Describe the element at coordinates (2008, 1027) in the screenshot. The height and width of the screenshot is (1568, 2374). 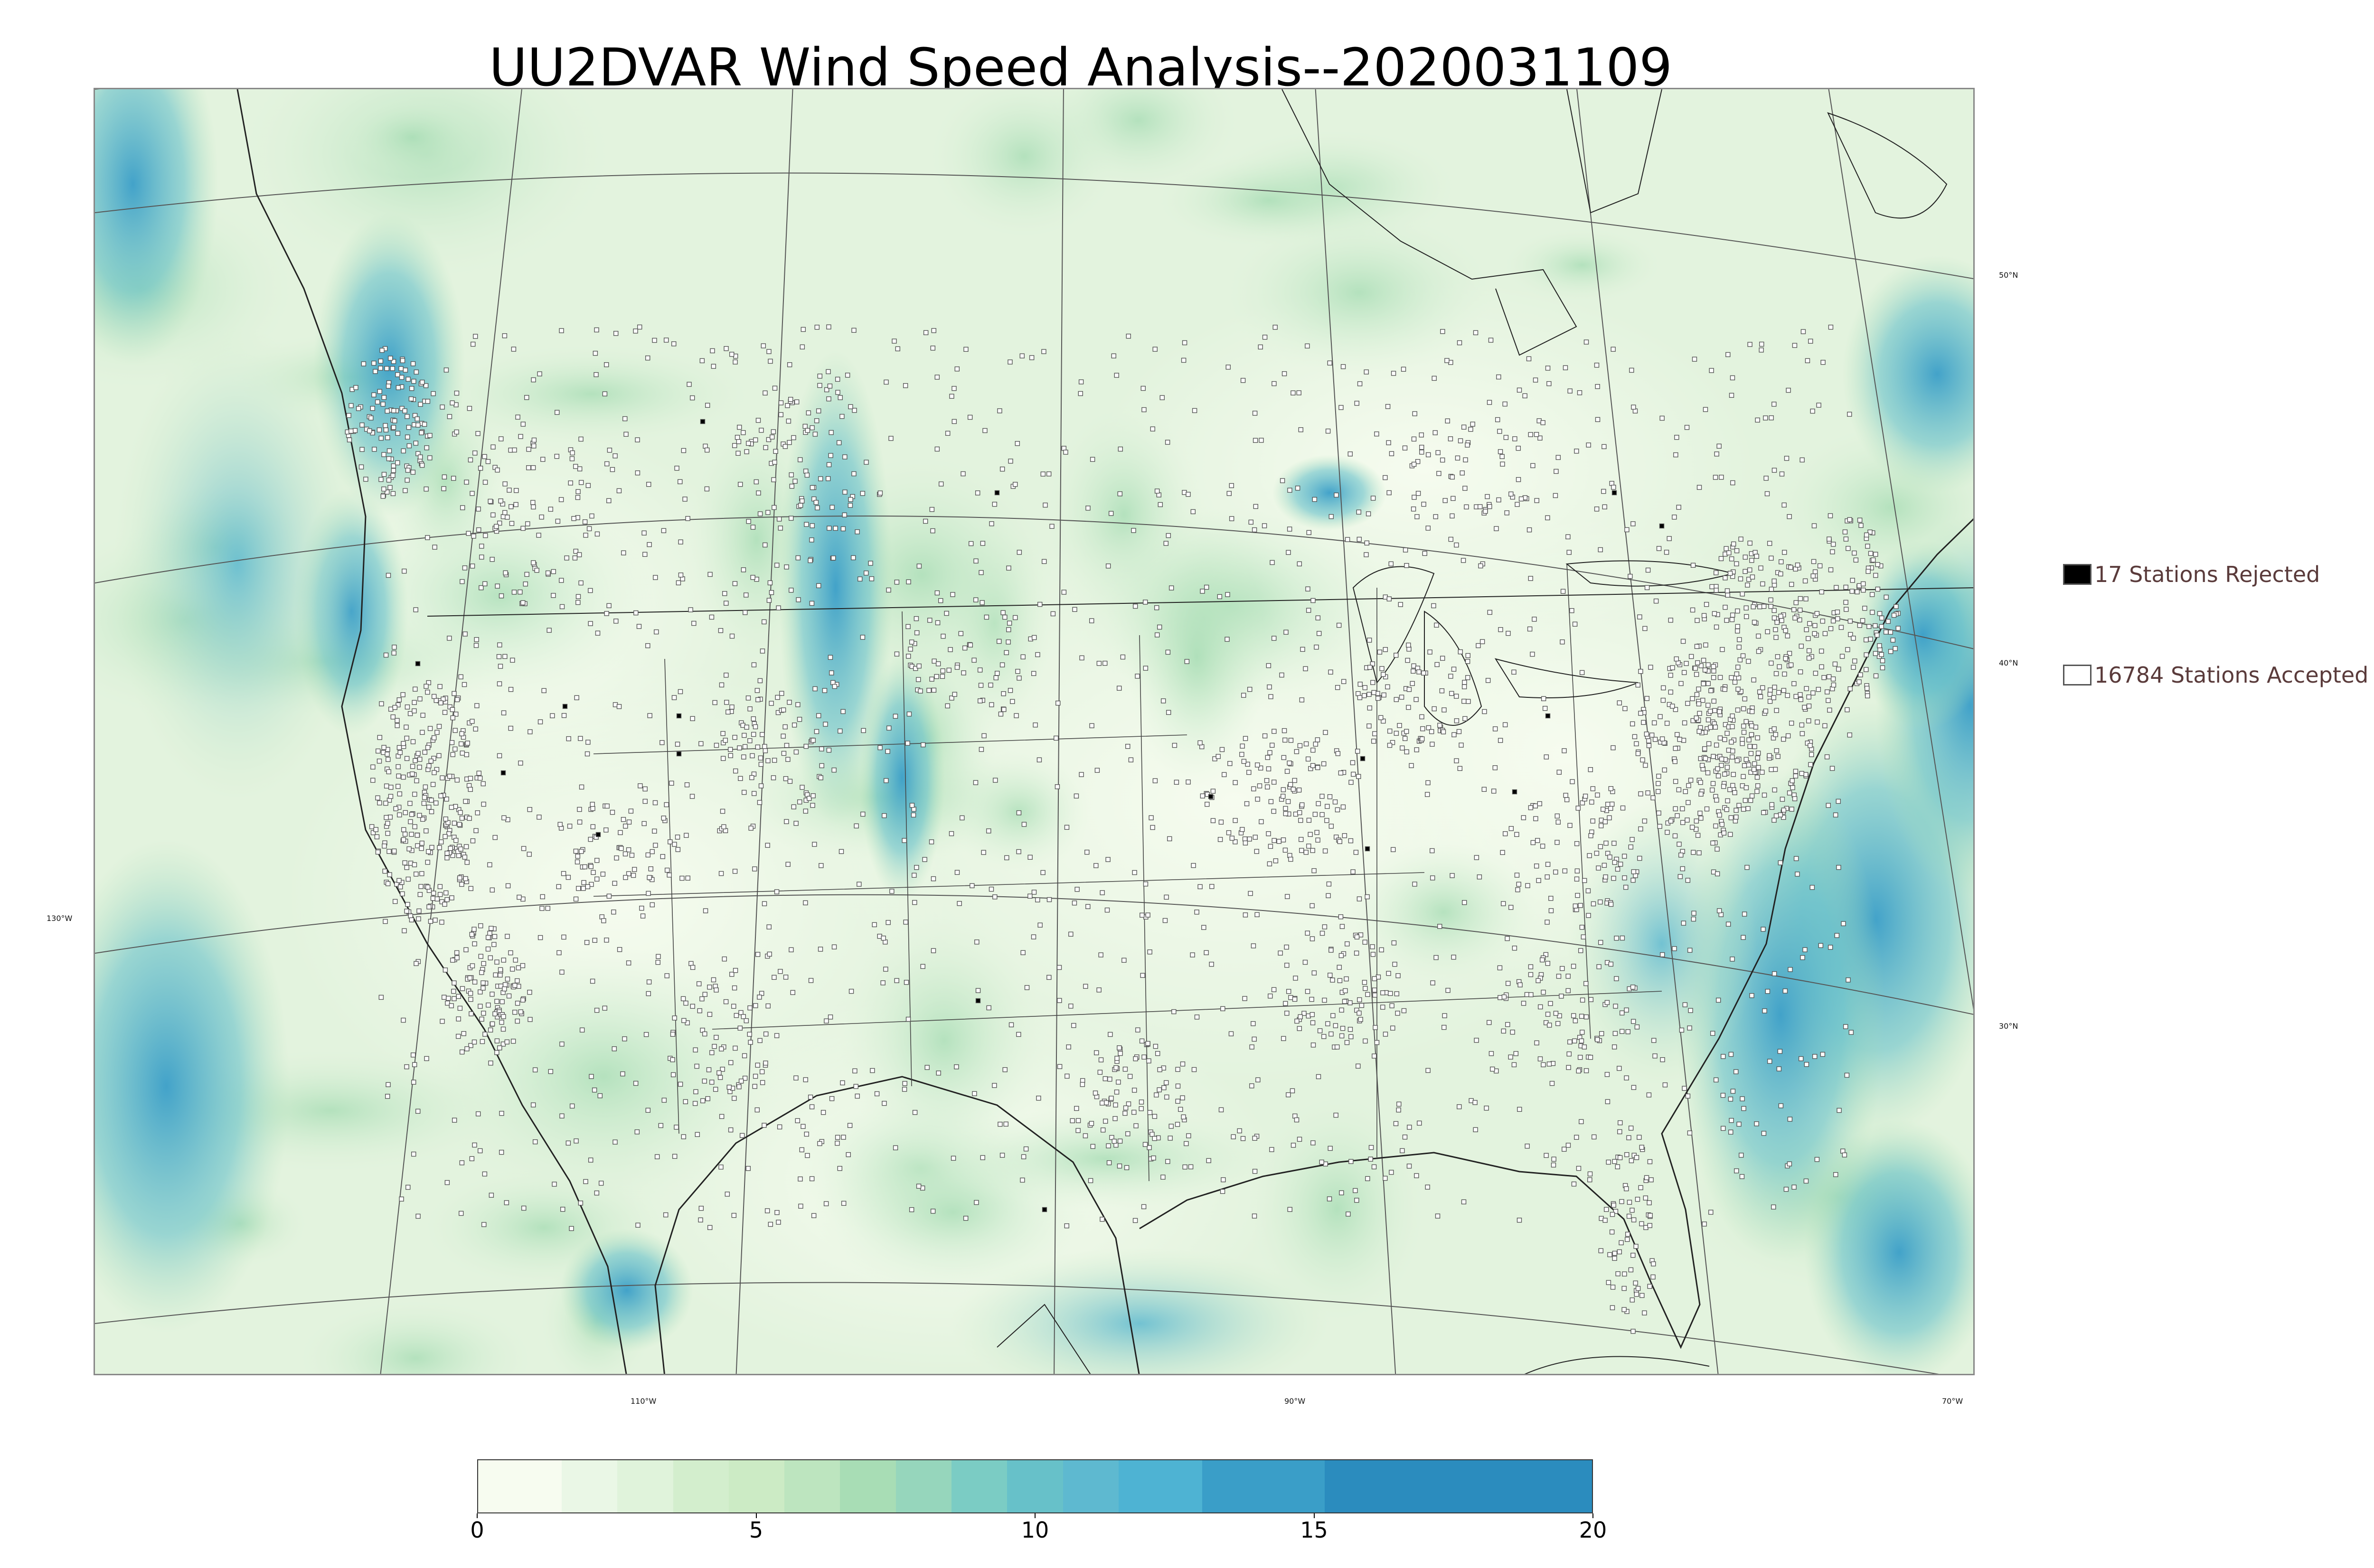
I see `lat-label-30n: 30°N` at that location.